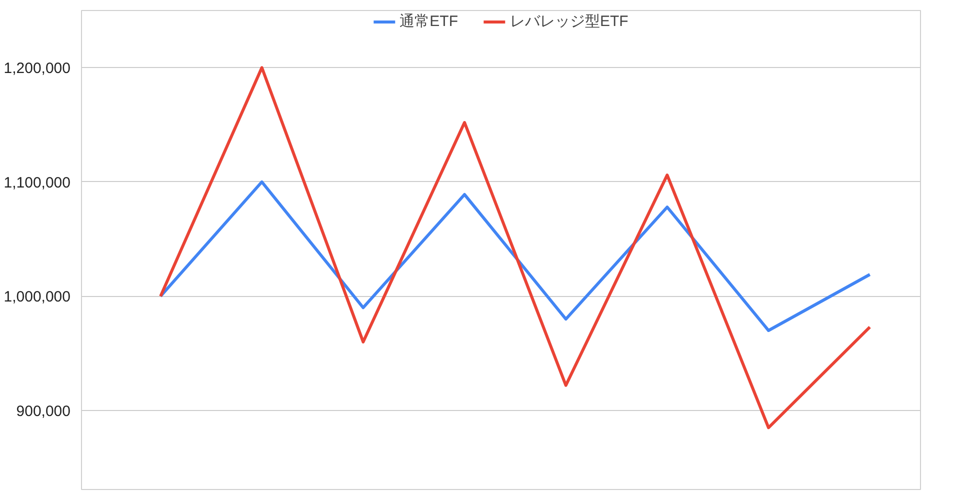  Describe the element at coordinates (43, 411) in the screenshot. I see `y-tick-label: 900,000` at that location.